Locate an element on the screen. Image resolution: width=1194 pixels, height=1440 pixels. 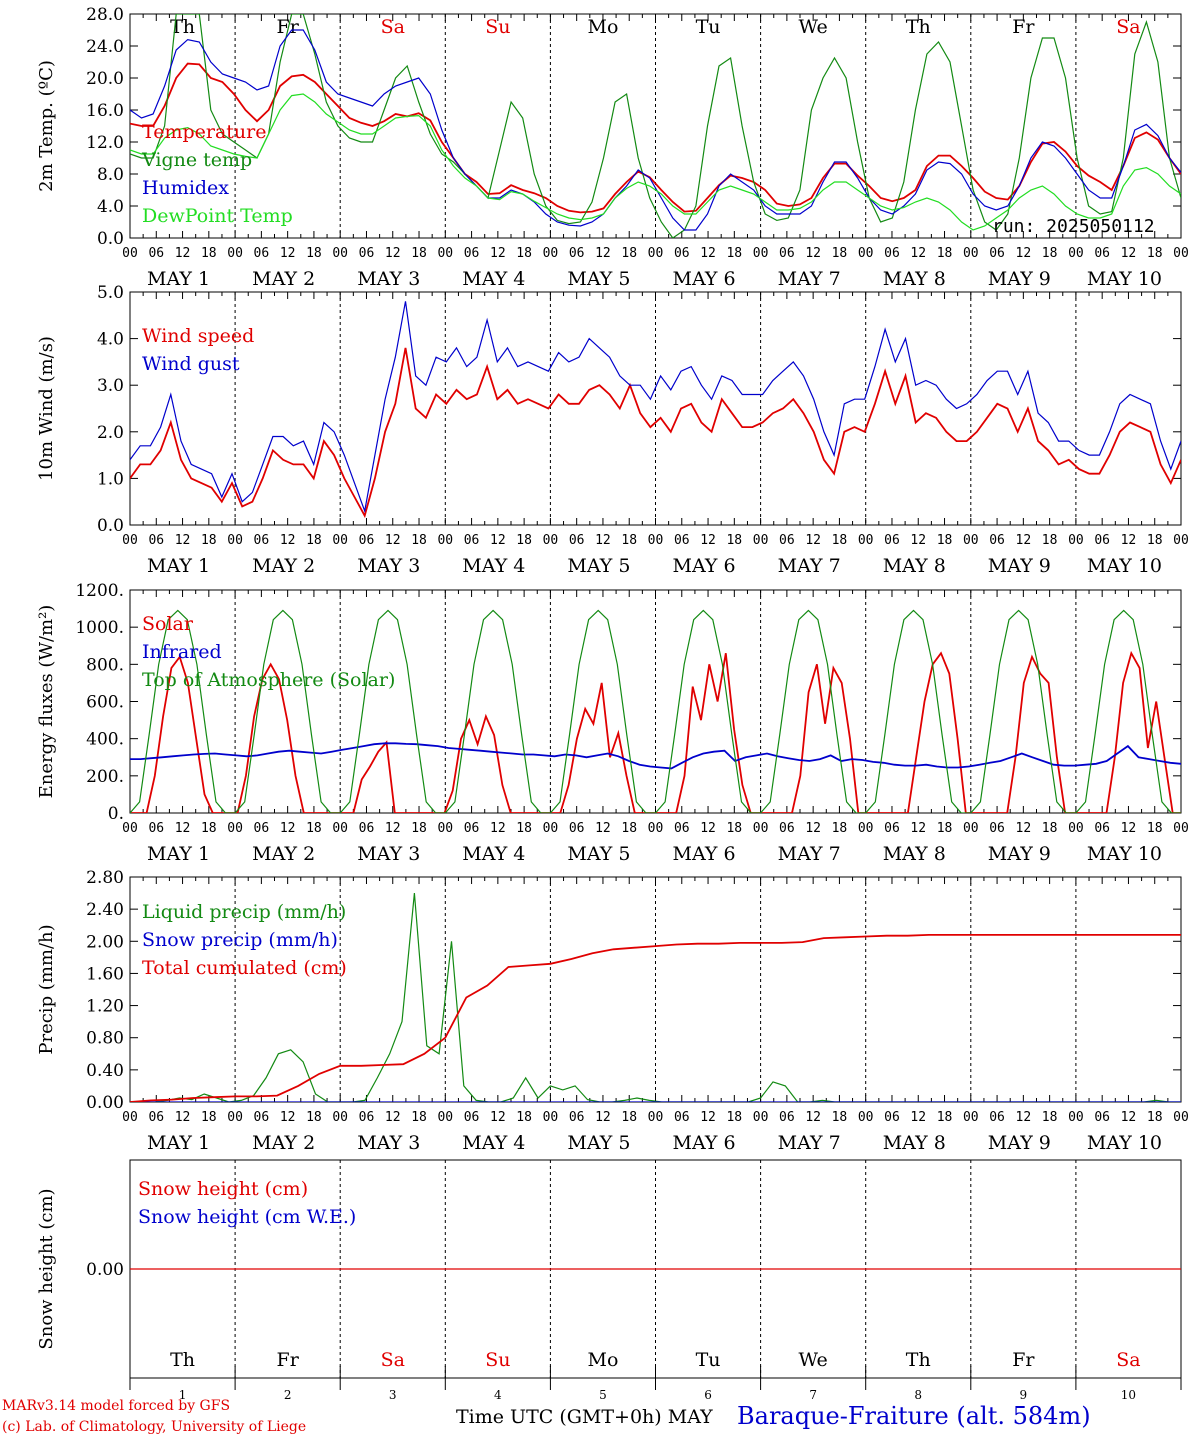
y-tick-label: 200. is located at coordinates (105, 777).